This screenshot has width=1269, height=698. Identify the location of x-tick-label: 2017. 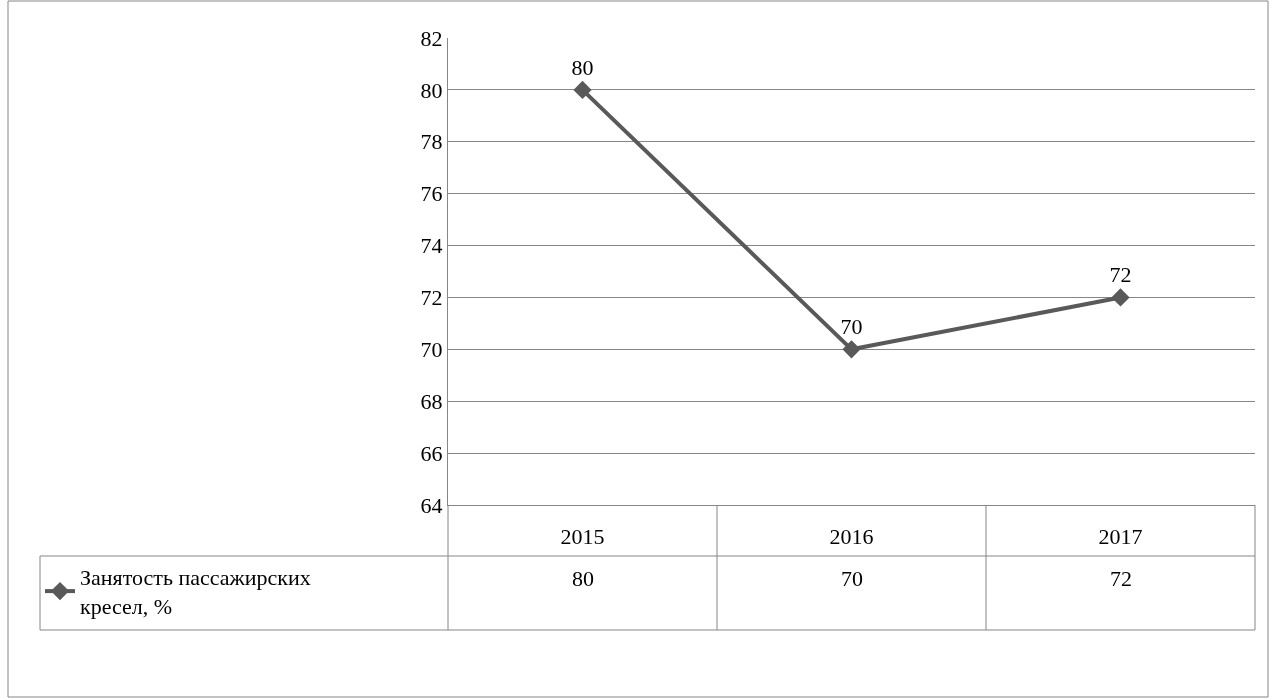
(1120, 537).